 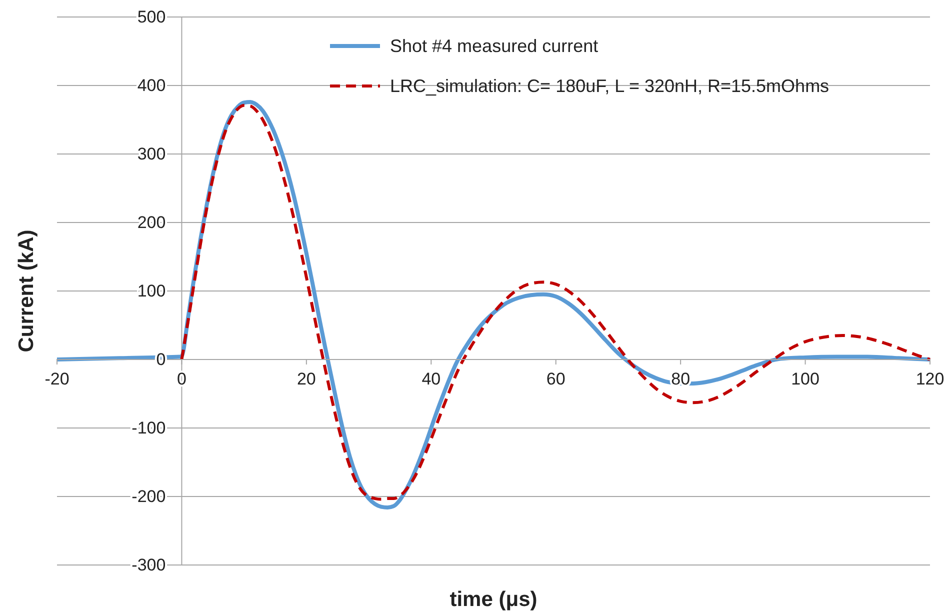 What do you see at coordinates (149, 428) in the screenshot?
I see `y-tick-label: -100` at bounding box center [149, 428].